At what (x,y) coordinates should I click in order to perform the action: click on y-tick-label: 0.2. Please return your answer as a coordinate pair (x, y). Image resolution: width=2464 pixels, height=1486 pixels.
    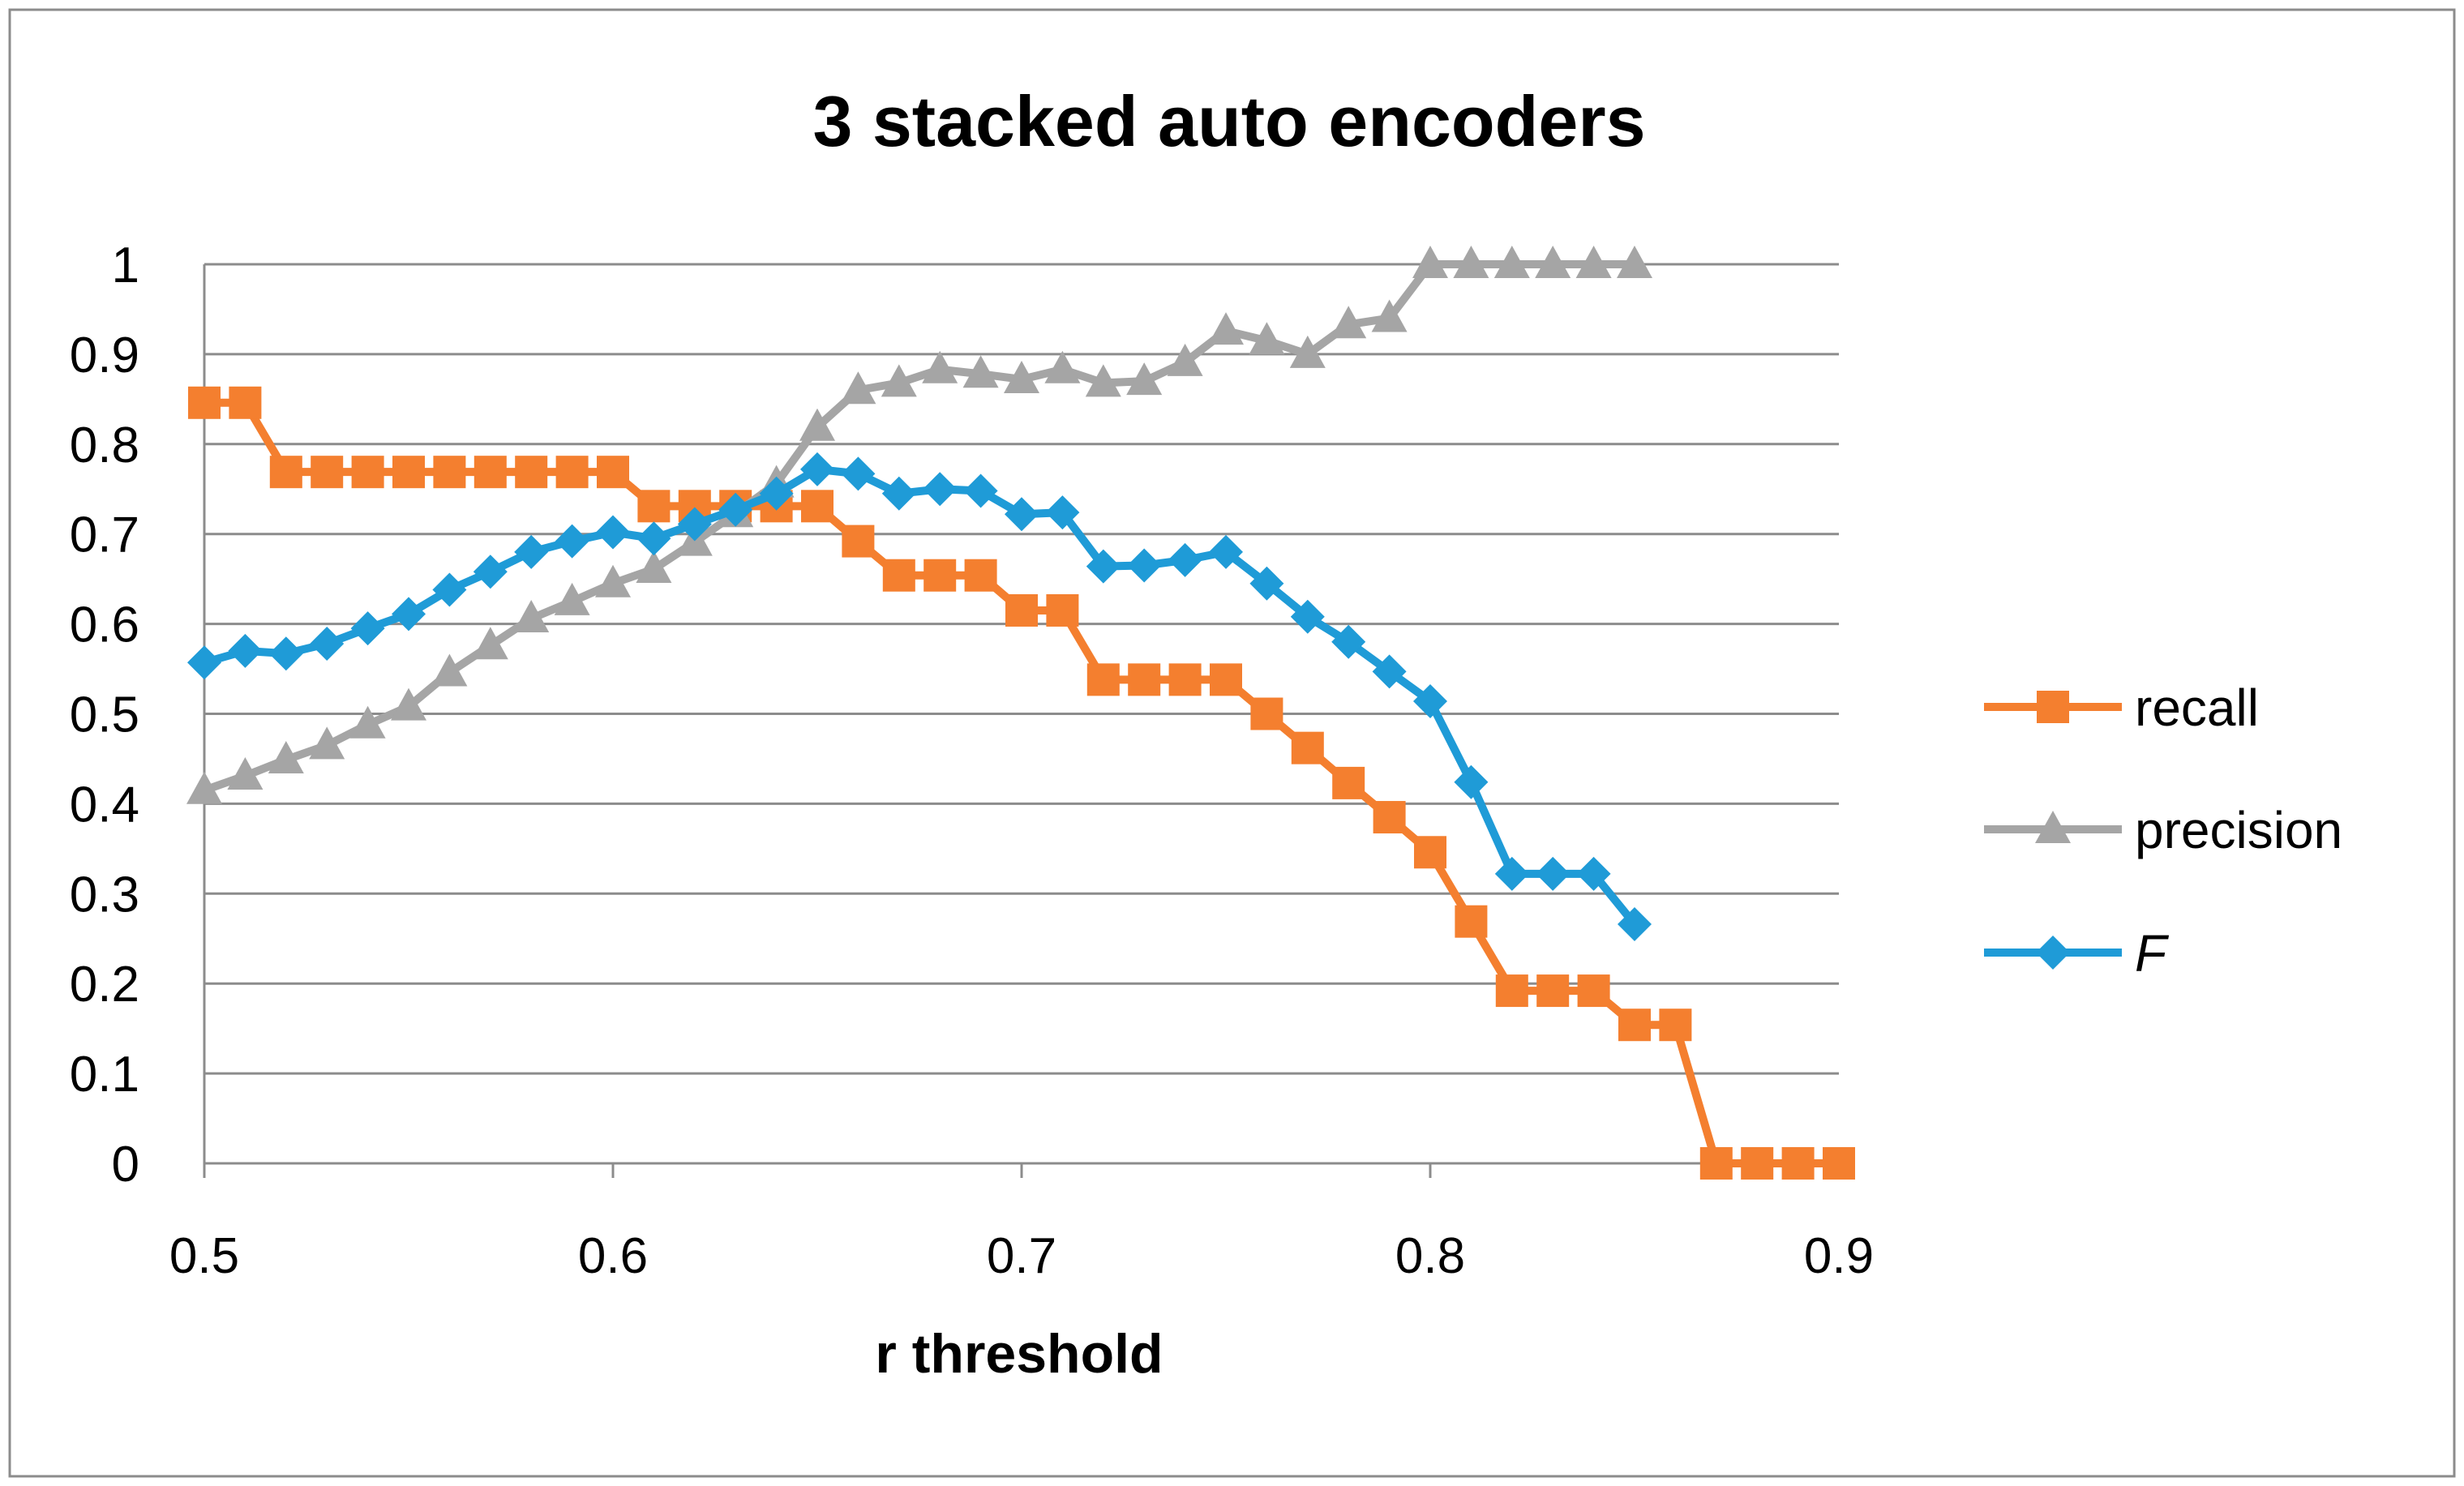
    Looking at the image, I should click on (104, 985).